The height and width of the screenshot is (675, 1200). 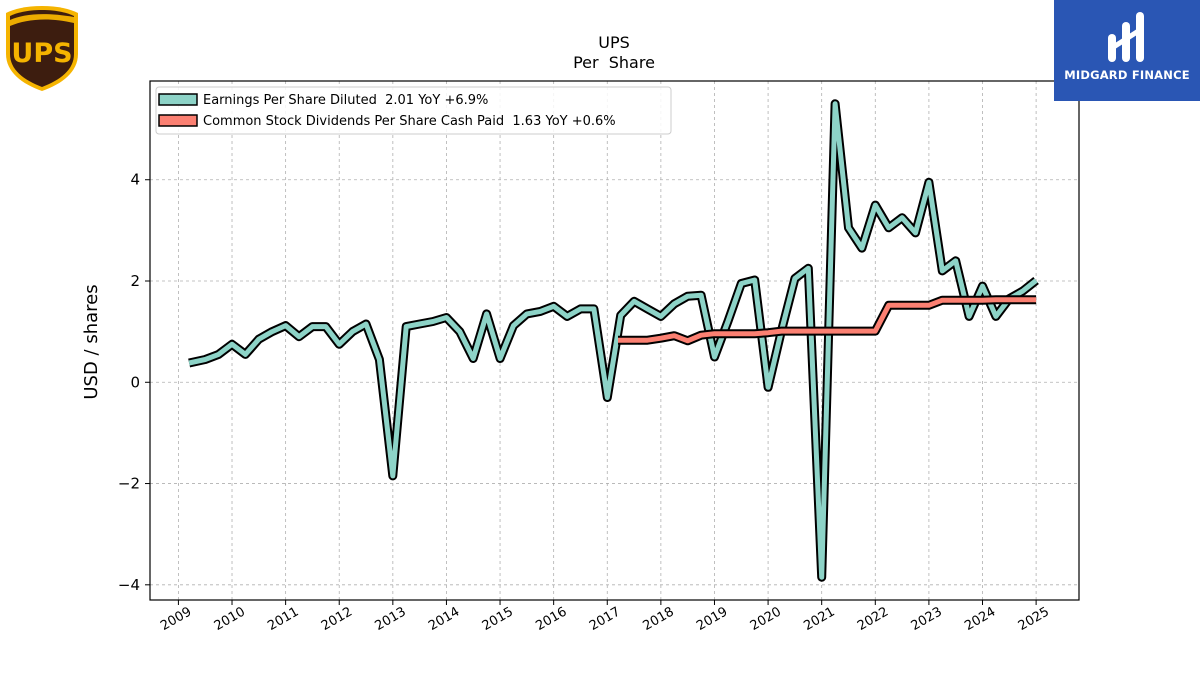 What do you see at coordinates (129, 484) in the screenshot?
I see `y-tick-label: −2` at bounding box center [129, 484].